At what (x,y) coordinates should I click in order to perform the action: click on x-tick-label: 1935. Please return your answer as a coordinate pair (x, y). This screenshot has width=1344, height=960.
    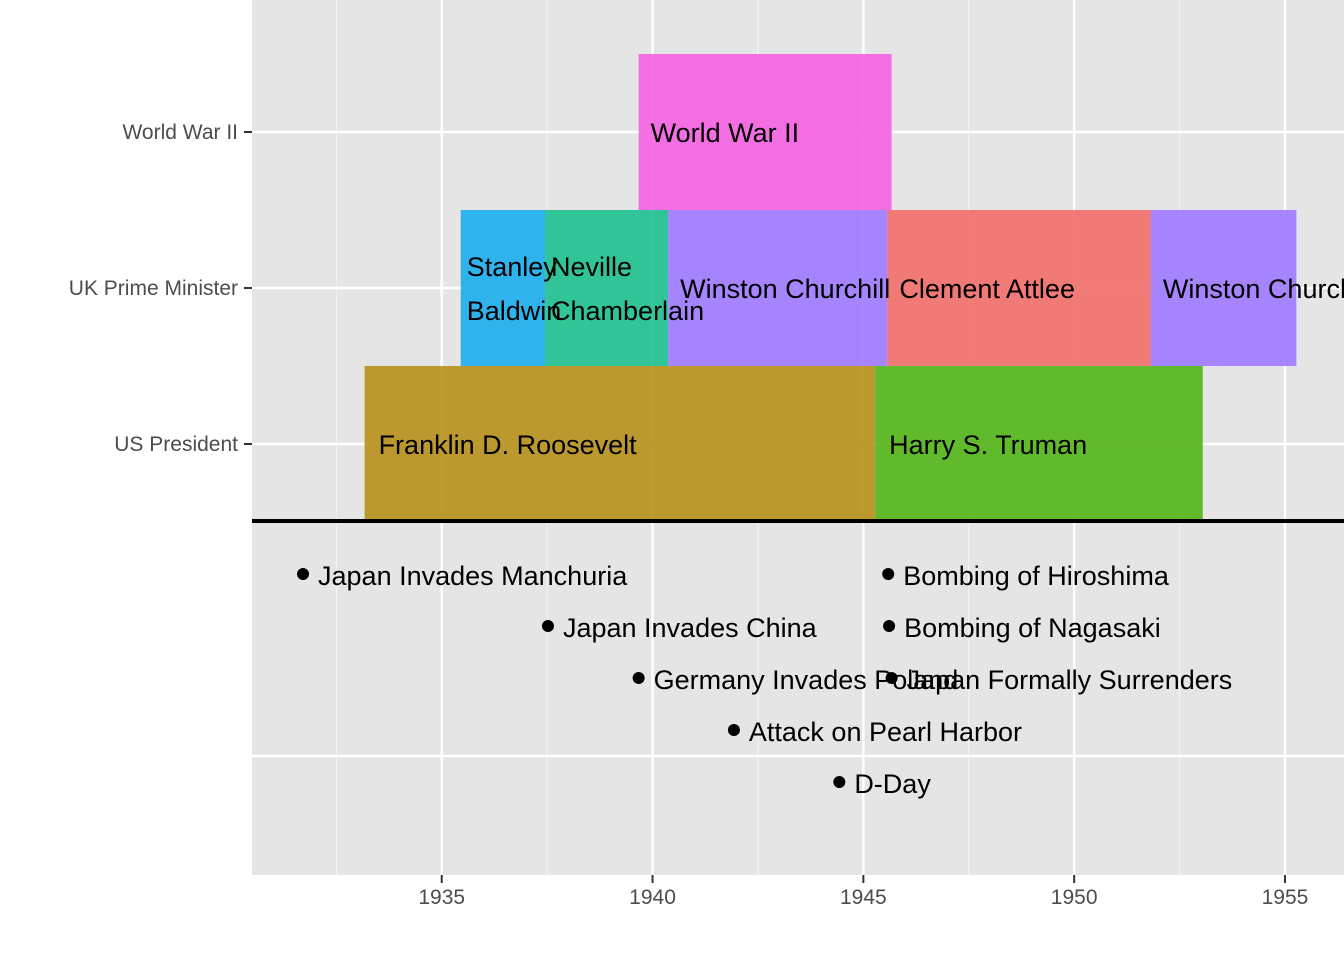
    Looking at the image, I should click on (441, 897).